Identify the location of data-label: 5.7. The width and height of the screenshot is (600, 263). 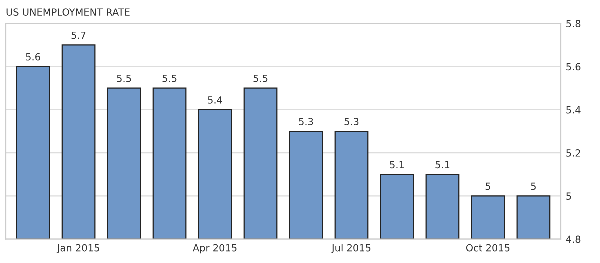
(79, 36).